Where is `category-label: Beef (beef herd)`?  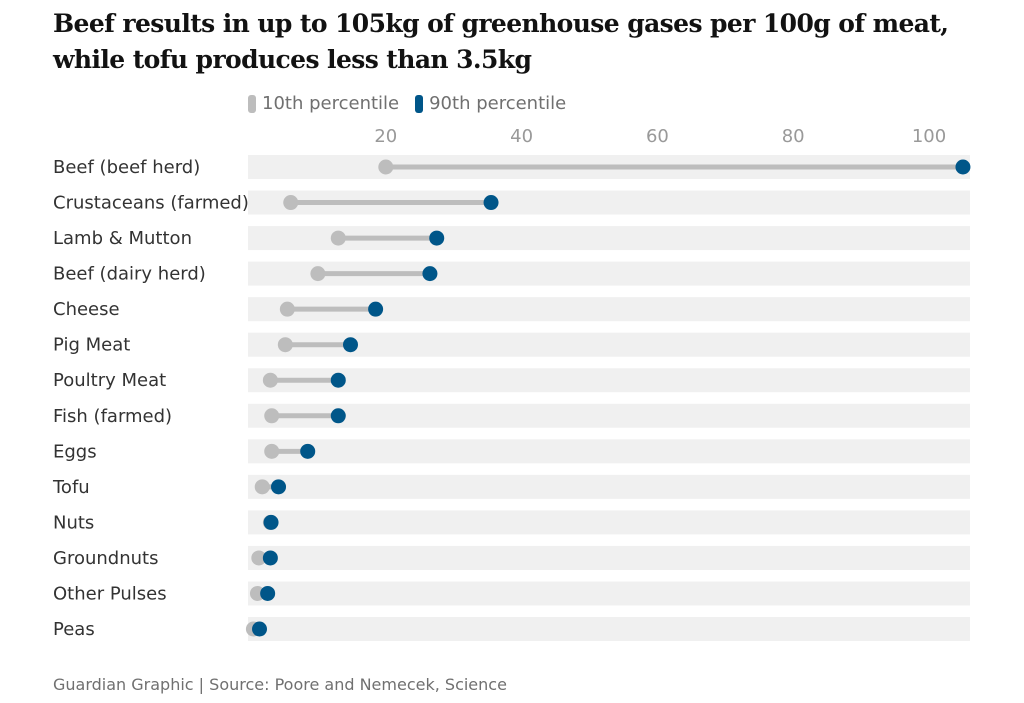 category-label: Beef (beef herd) is located at coordinates (126, 167).